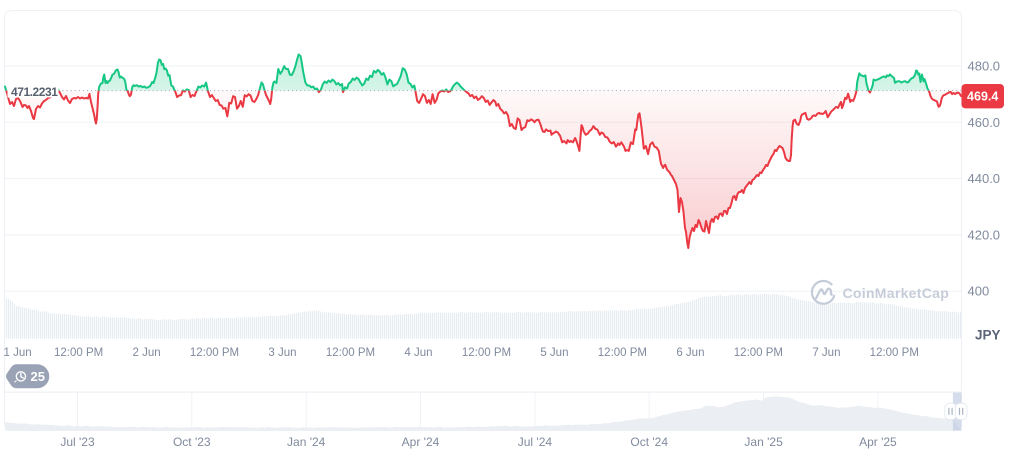 The image size is (1023, 466). Describe the element at coordinates (984, 122) in the screenshot. I see `svg-text: 460.0` at that location.